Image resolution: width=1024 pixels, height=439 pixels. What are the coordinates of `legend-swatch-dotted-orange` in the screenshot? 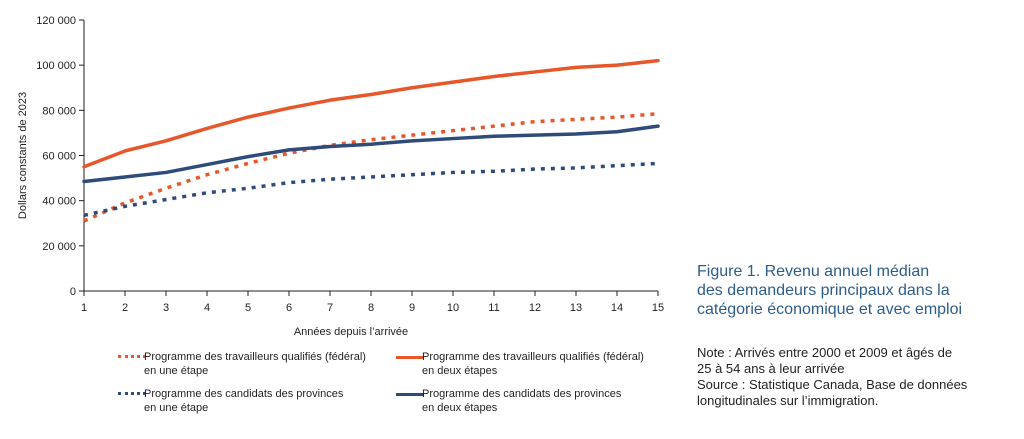 It's located at (132, 356).